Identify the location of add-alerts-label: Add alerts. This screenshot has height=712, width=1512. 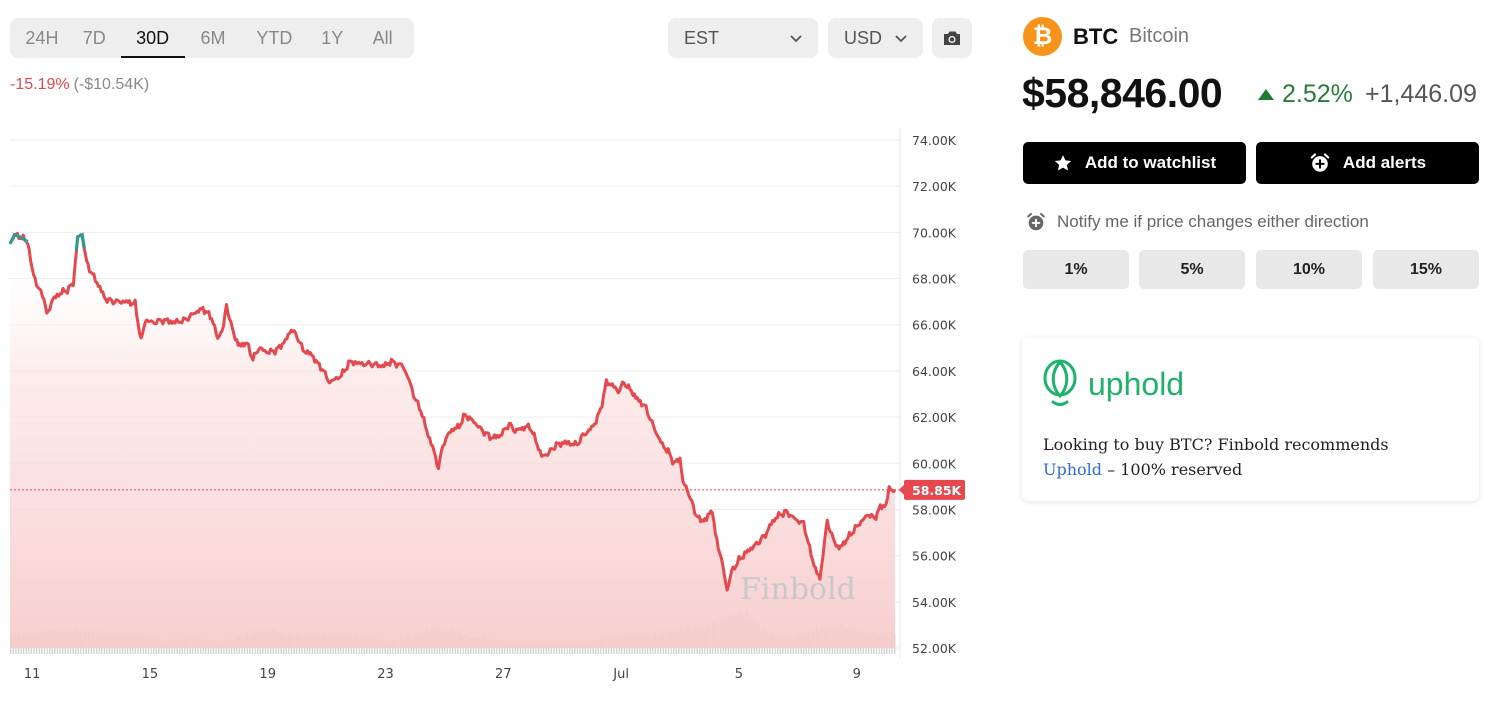
(1384, 162).